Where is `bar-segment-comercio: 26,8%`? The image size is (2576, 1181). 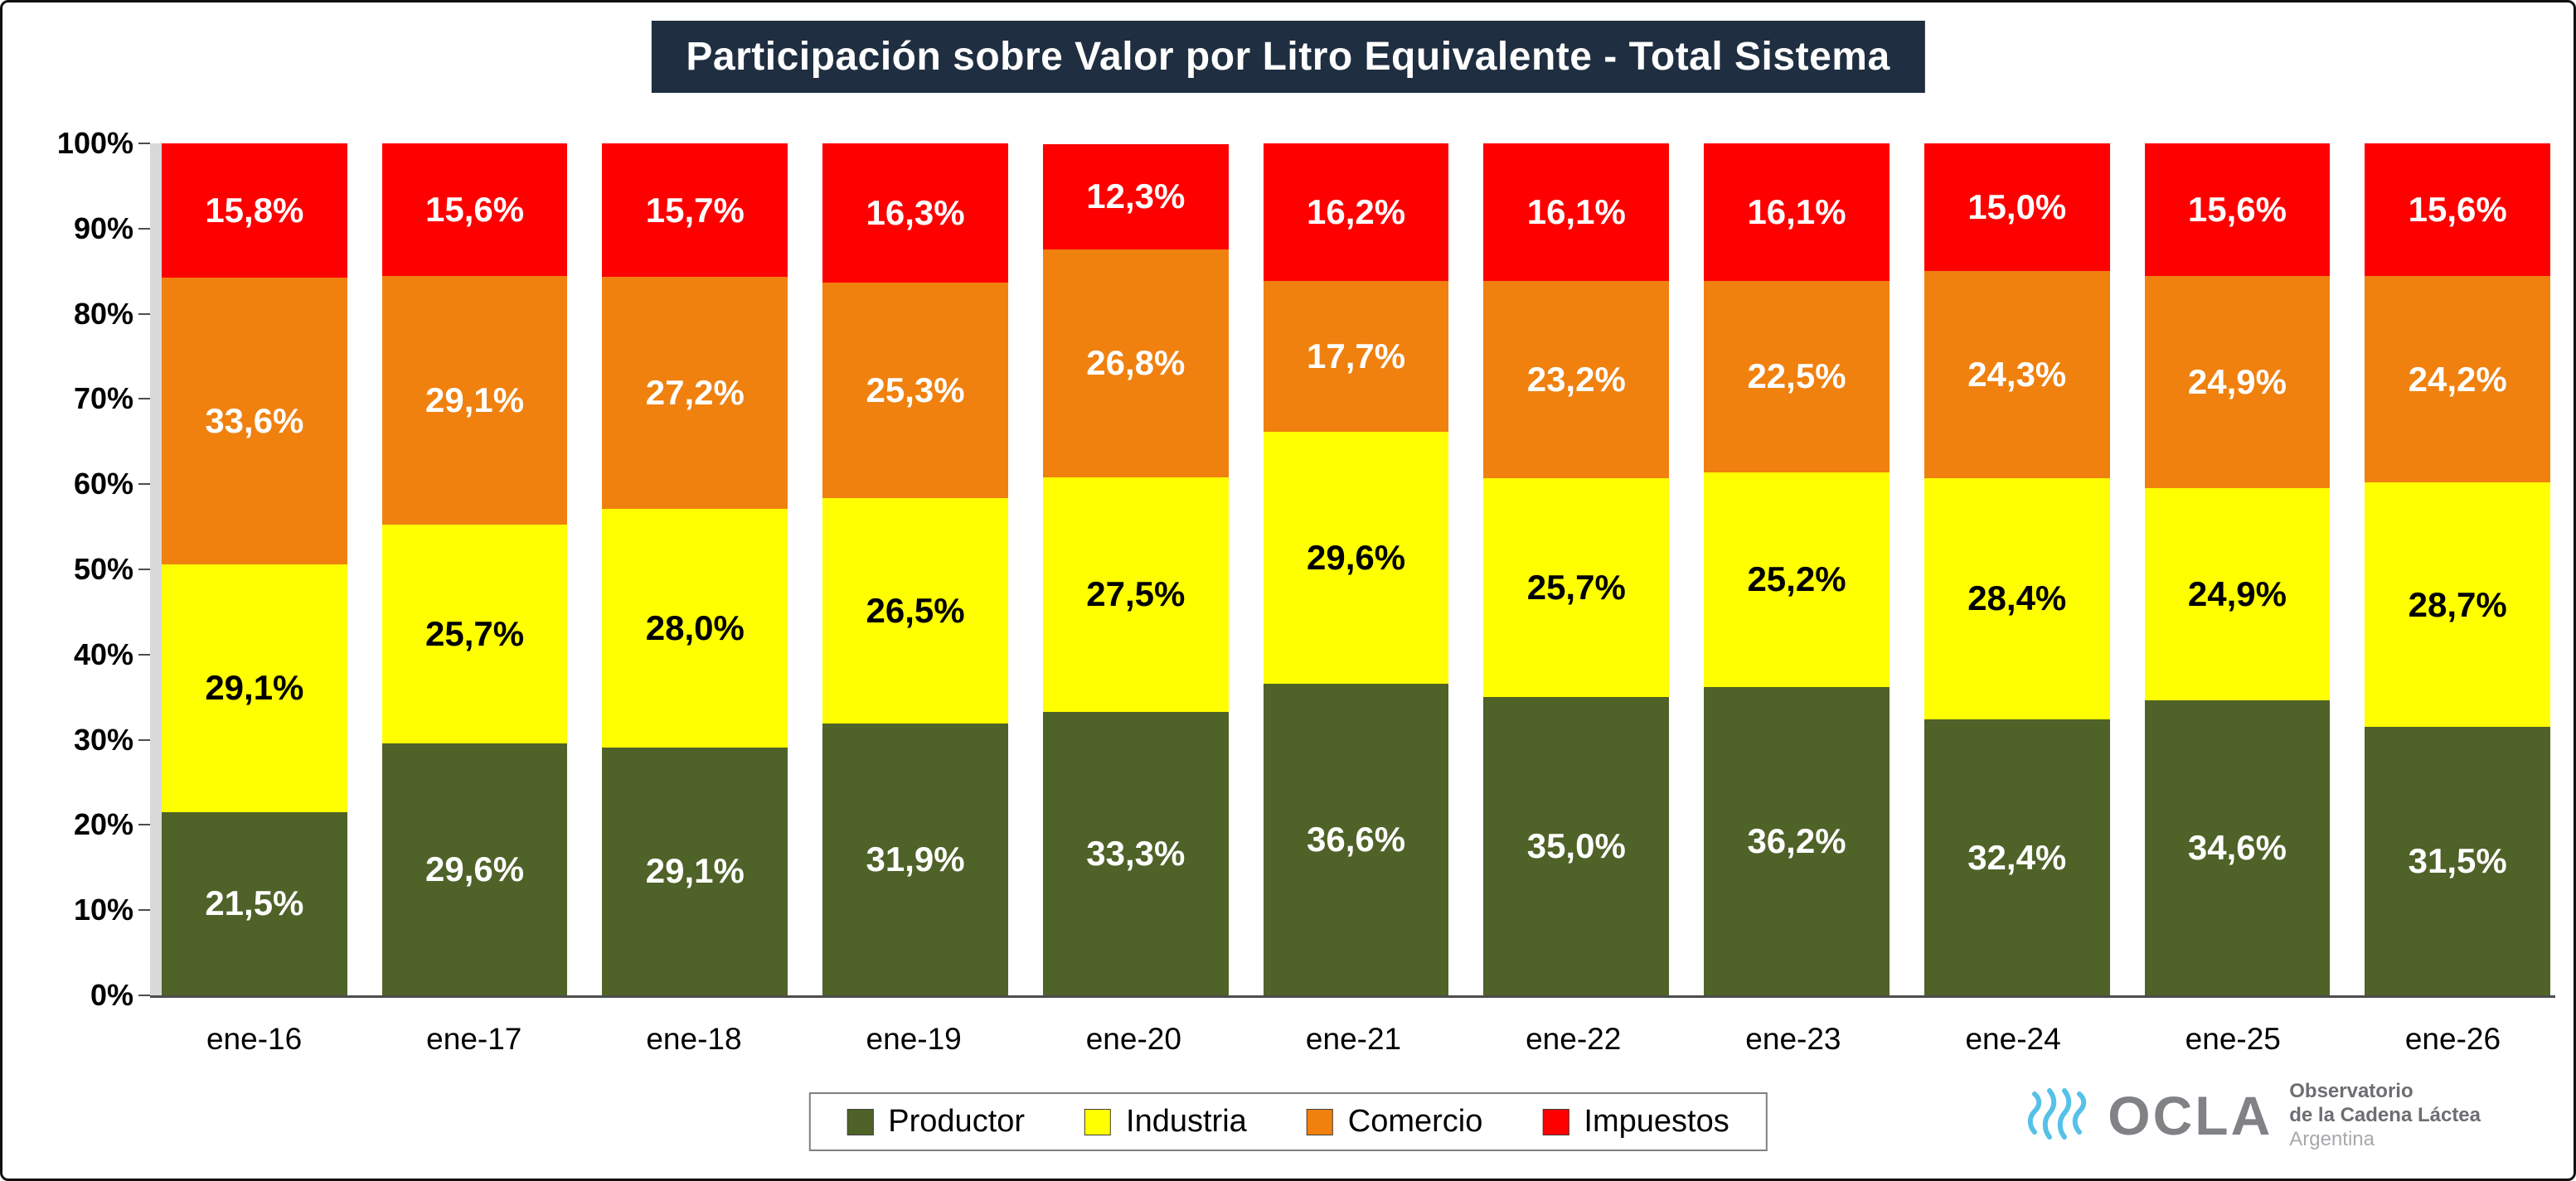 bar-segment-comercio: 26,8% is located at coordinates (1135, 363).